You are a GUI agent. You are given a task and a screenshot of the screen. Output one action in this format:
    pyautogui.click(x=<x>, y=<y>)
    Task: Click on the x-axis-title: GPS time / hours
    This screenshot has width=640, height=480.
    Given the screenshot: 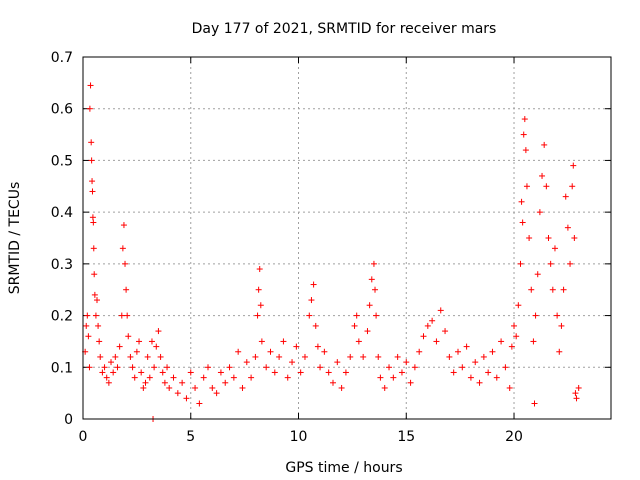 What is the action you would take?
    pyautogui.click(x=343, y=468)
    